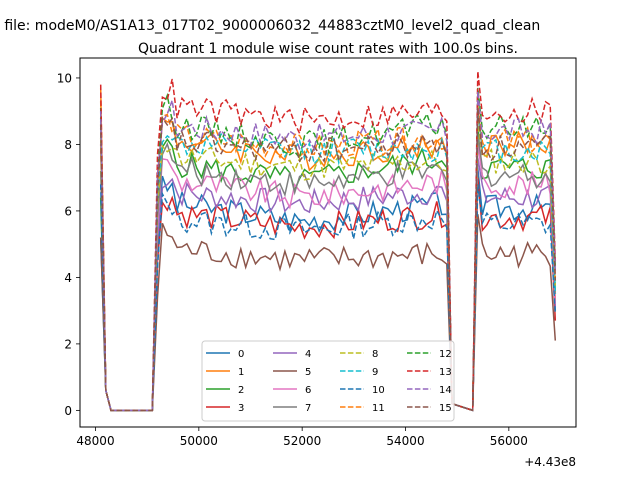  What do you see at coordinates (445, 372) in the screenshot?
I see `legend-label-13: 13` at bounding box center [445, 372].